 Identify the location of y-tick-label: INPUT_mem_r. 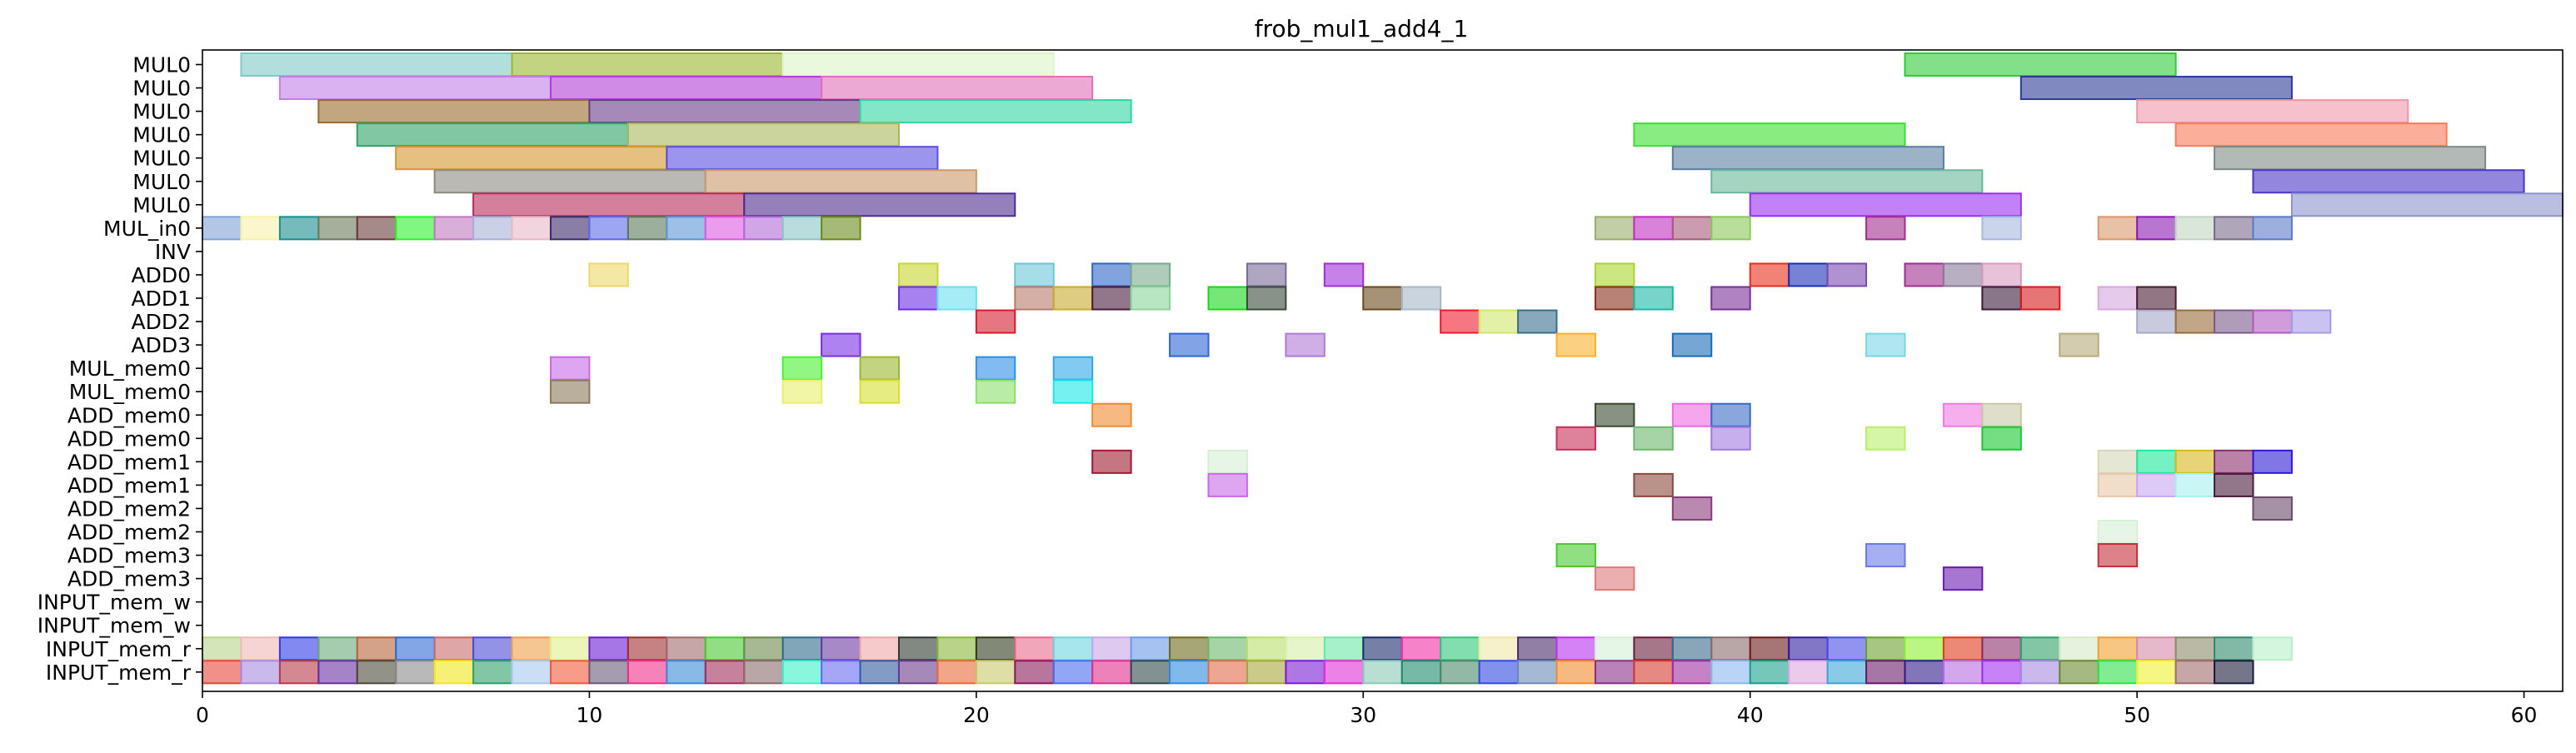
(119, 673).